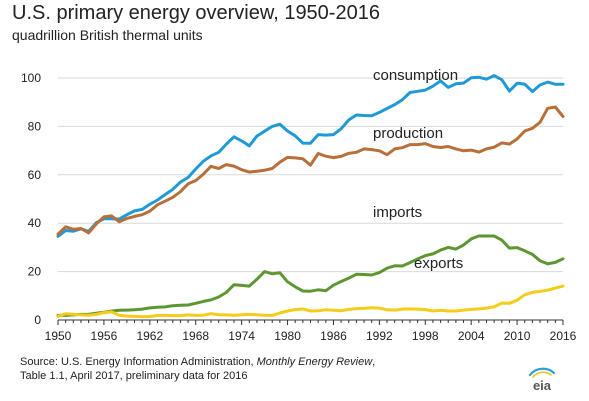 This screenshot has width=589, height=401. I want to click on x-tick-label: 1950, so click(58, 336).